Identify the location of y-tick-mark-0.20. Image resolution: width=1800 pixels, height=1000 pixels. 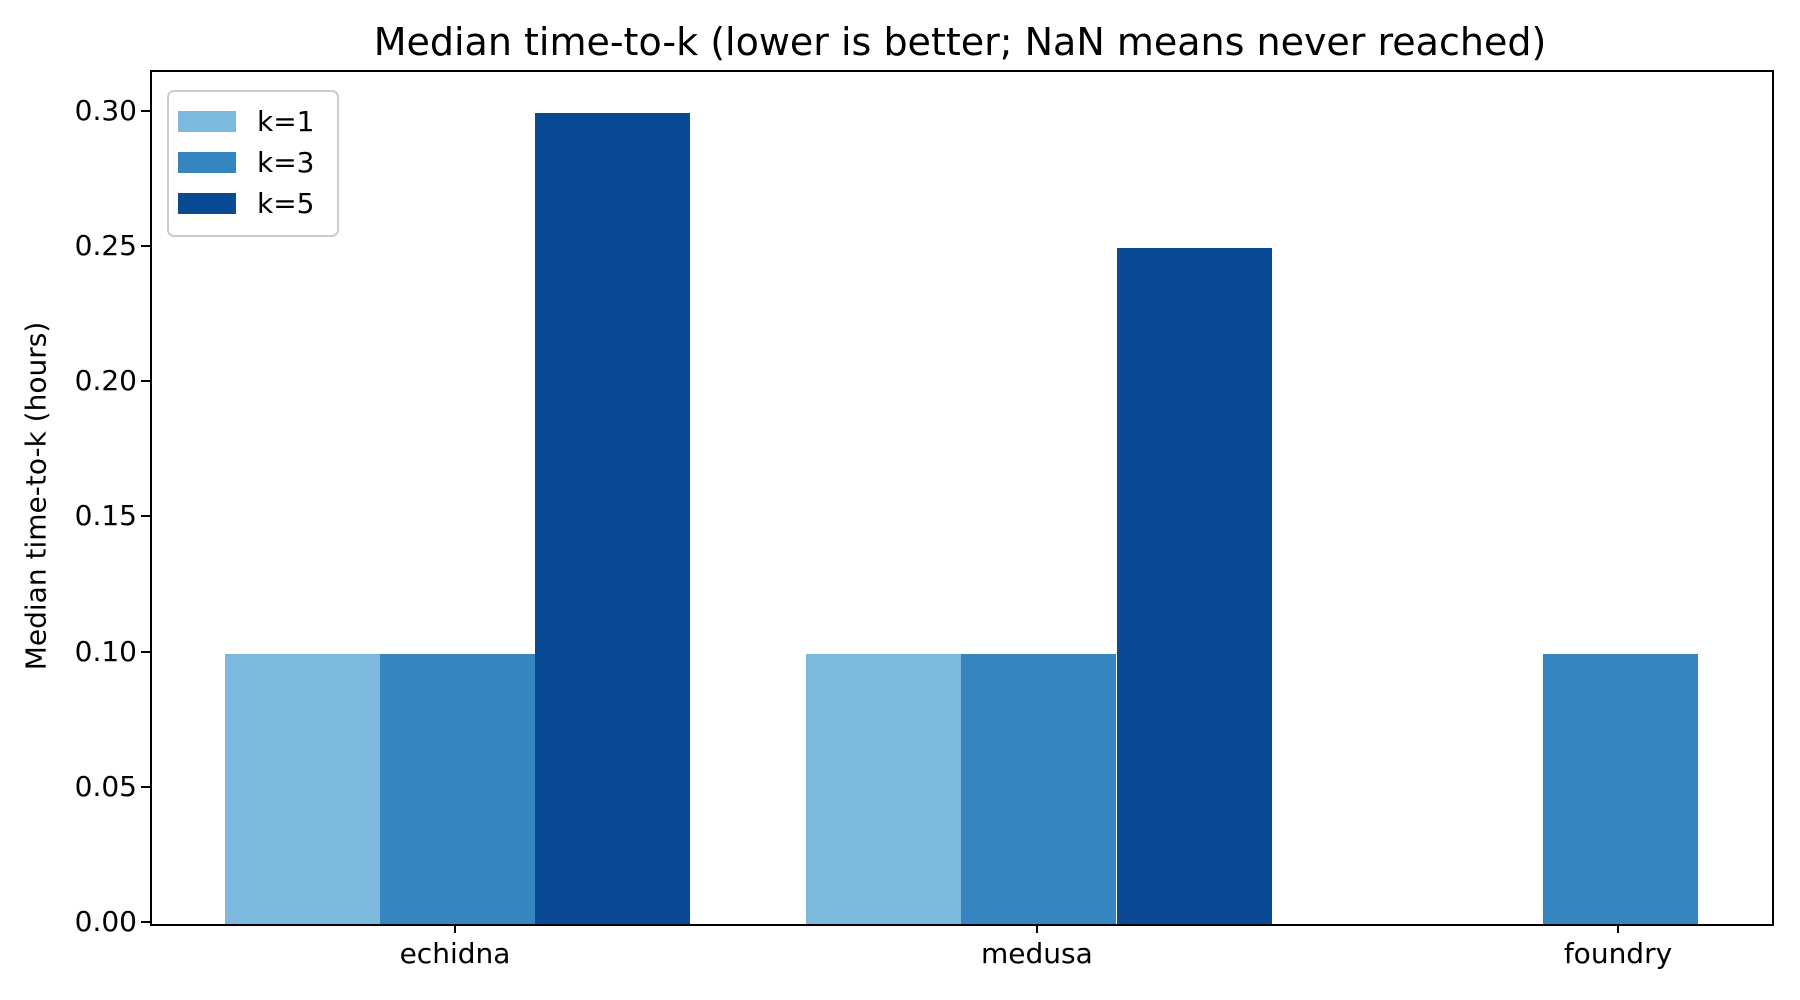
(145, 381).